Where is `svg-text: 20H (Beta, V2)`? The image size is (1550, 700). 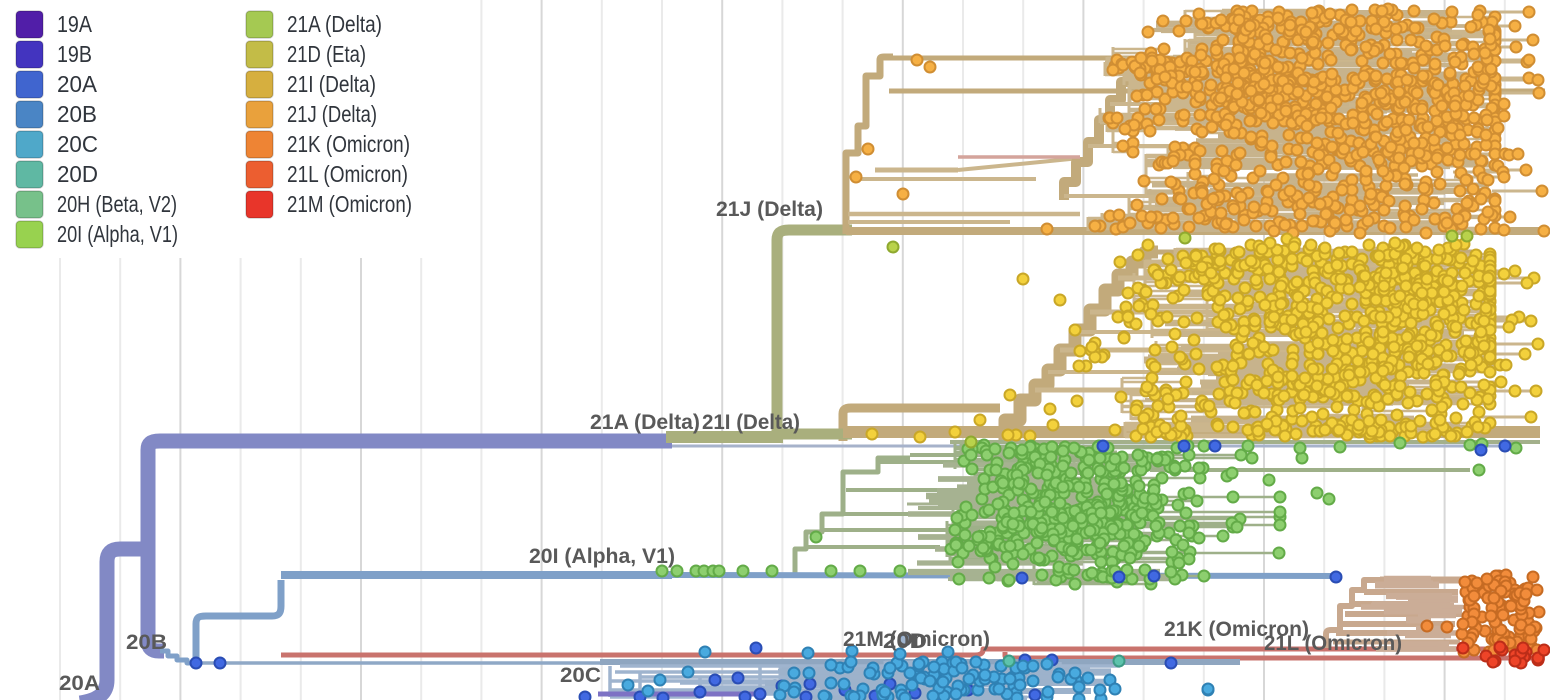
svg-text: 20H (Beta, V2) is located at coordinates (117, 204).